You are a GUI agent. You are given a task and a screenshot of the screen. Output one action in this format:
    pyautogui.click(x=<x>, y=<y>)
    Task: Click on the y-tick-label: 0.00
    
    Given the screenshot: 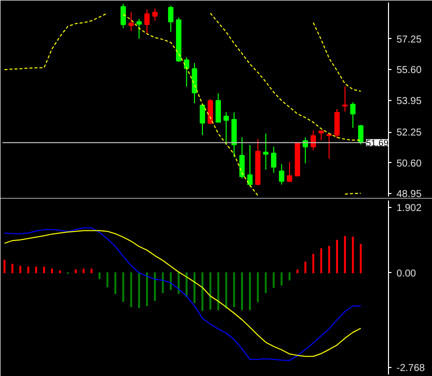 What is the action you would take?
    pyautogui.click(x=406, y=274)
    